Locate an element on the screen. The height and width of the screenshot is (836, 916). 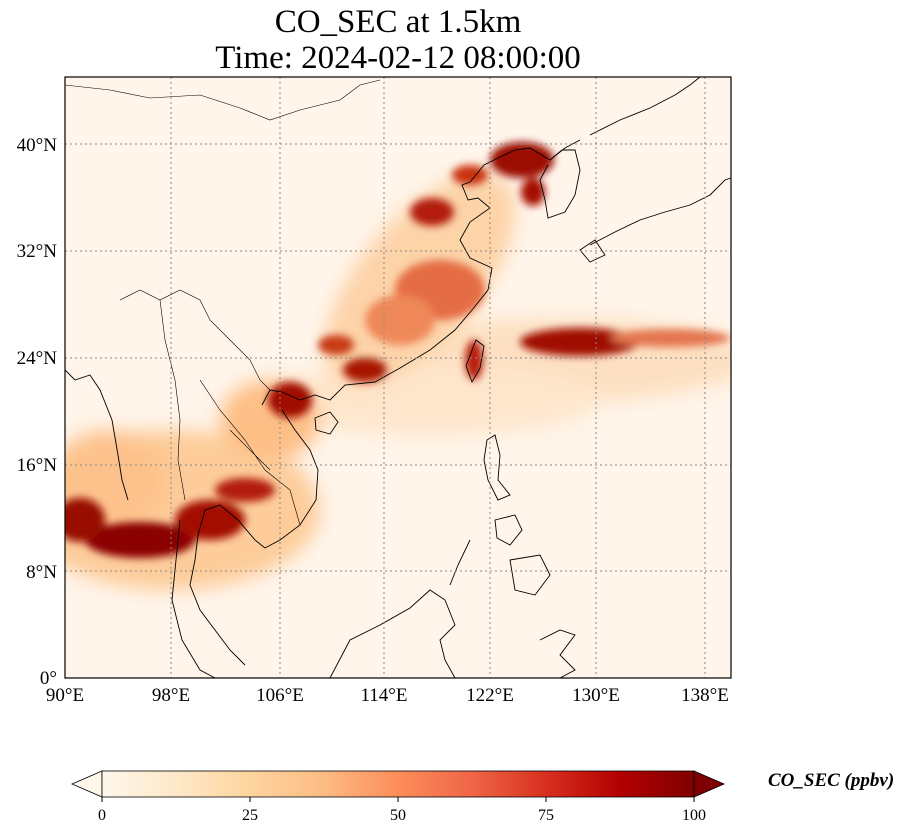
bengal-coast is located at coordinates (97, 435).